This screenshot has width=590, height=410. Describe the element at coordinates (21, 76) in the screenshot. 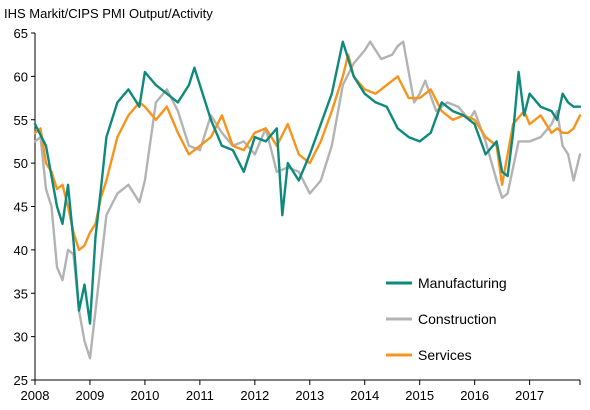

I see `y-tick-label: 60` at that location.